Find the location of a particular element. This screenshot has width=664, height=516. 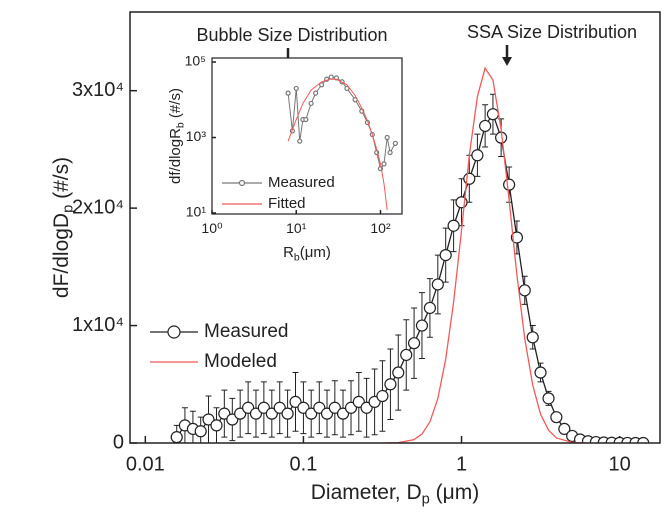

axis-title: df/dlogRb (#/s) is located at coordinates (176, 136).